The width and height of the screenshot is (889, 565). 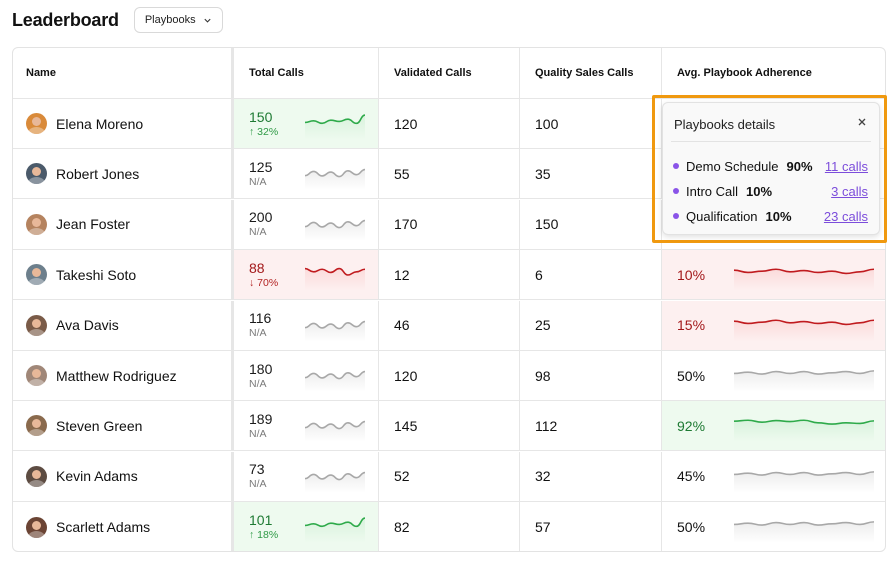 What do you see at coordinates (123, 325) in the screenshot?
I see `name-cell: Ava Davis` at bounding box center [123, 325].